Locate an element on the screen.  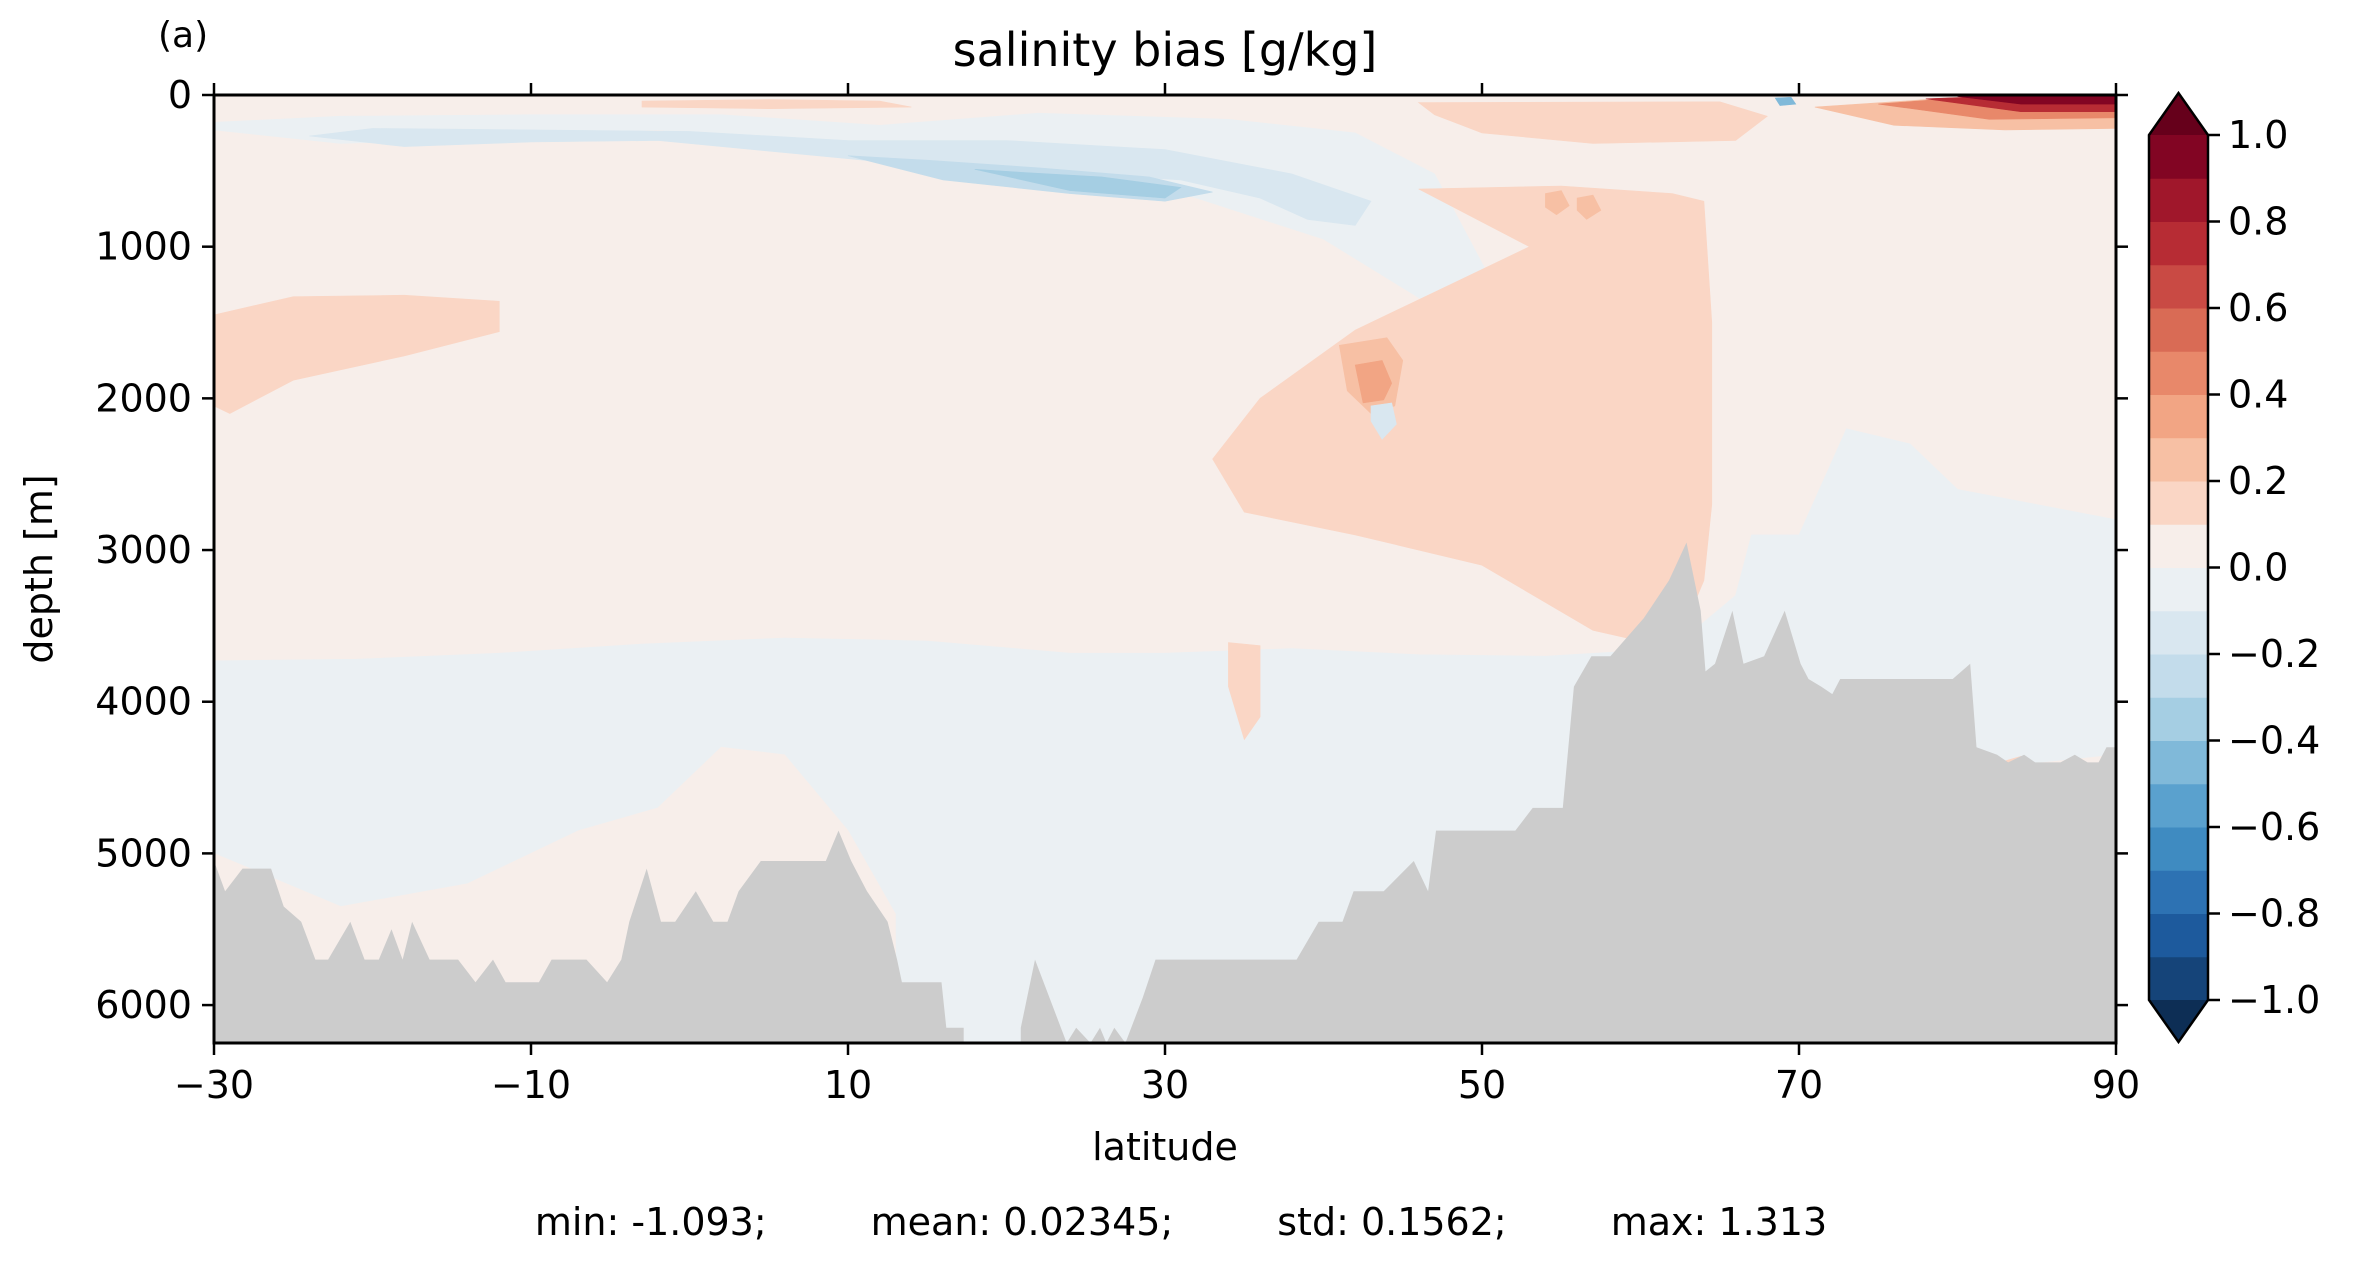
y-tick-label: 2000 is located at coordinates (143, 398).